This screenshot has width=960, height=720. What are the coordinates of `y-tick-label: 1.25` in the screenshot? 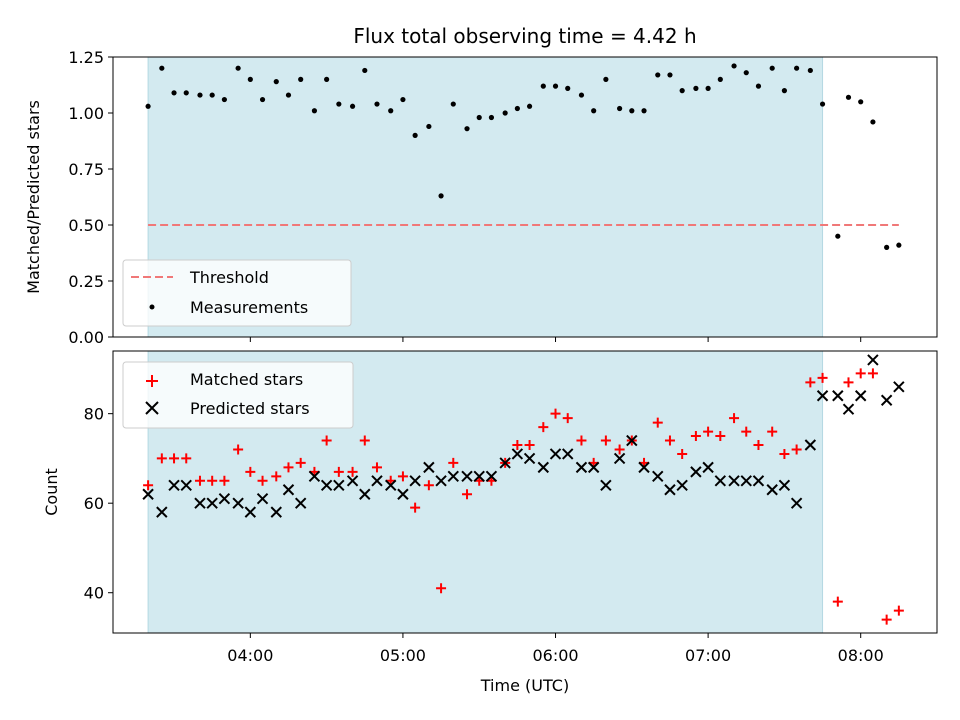 It's located at (86, 57).